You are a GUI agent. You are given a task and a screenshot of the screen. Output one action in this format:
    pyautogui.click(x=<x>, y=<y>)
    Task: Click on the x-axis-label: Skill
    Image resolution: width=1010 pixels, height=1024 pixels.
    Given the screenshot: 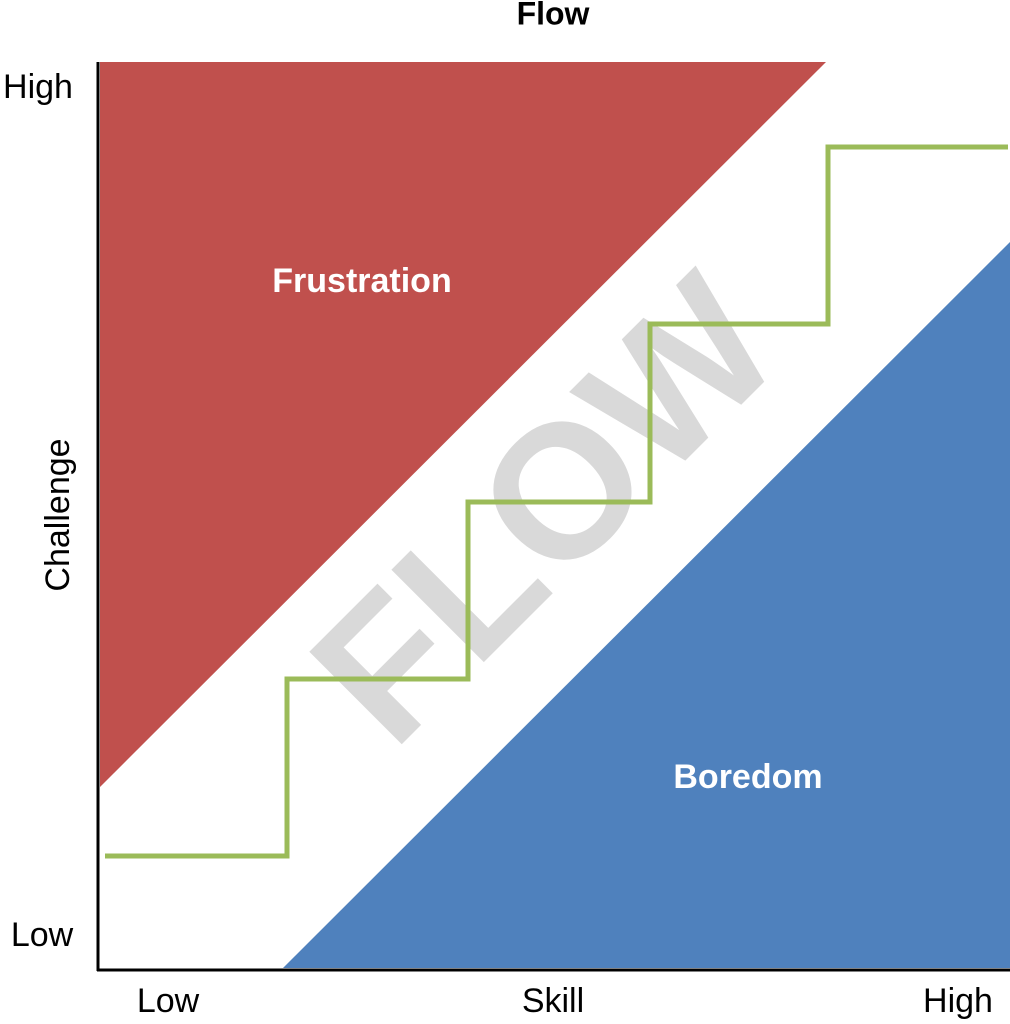 What is the action you would take?
    pyautogui.click(x=553, y=1001)
    